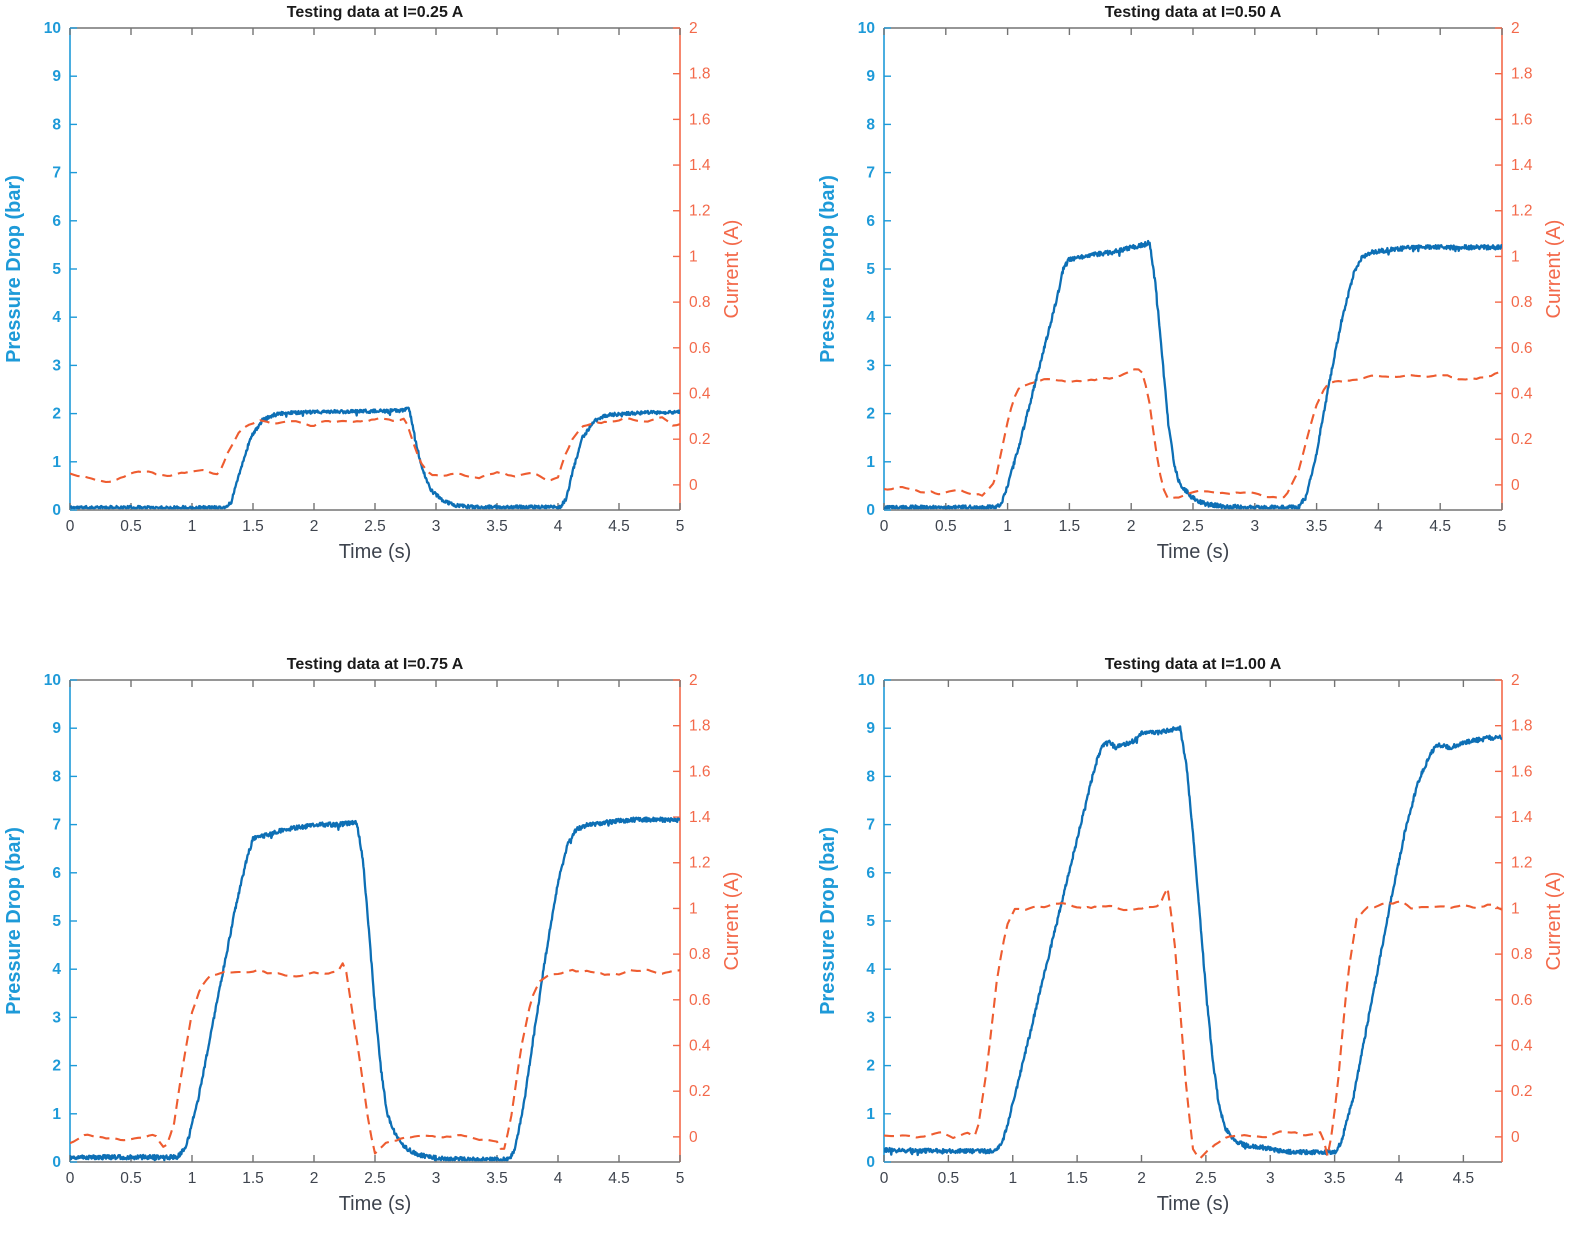 The height and width of the screenshot is (1233, 1588). What do you see at coordinates (1515, 908) in the screenshot?
I see `right-y-tick-label: 1` at bounding box center [1515, 908].